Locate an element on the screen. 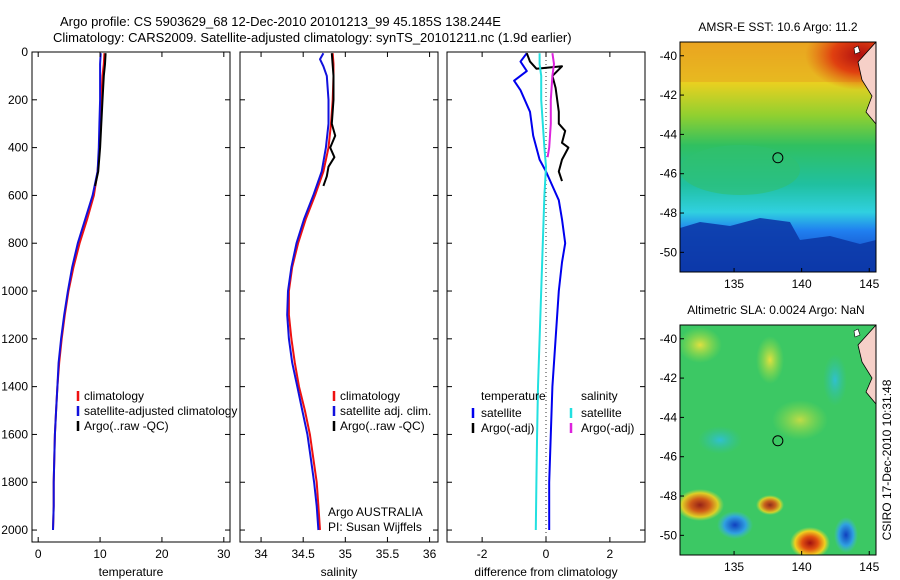  sst-coastline is located at coordinates (866, 83).